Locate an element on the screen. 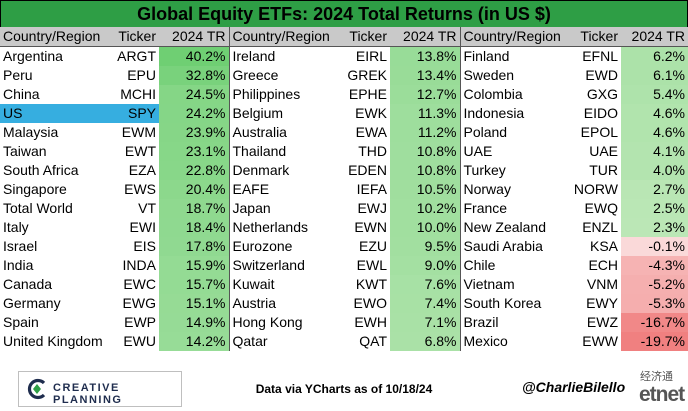 The width and height of the screenshot is (688, 411). ticker-cell: EWM is located at coordinates (138, 132).